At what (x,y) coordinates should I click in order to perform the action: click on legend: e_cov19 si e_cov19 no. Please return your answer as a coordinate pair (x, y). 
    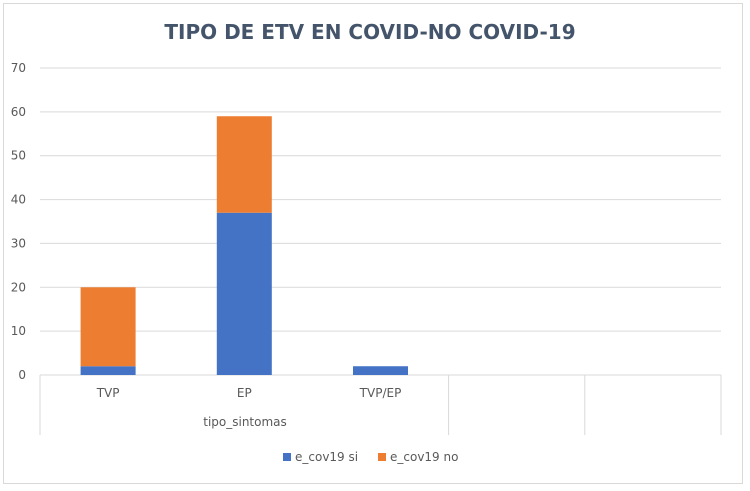
    Looking at the image, I should click on (370, 457).